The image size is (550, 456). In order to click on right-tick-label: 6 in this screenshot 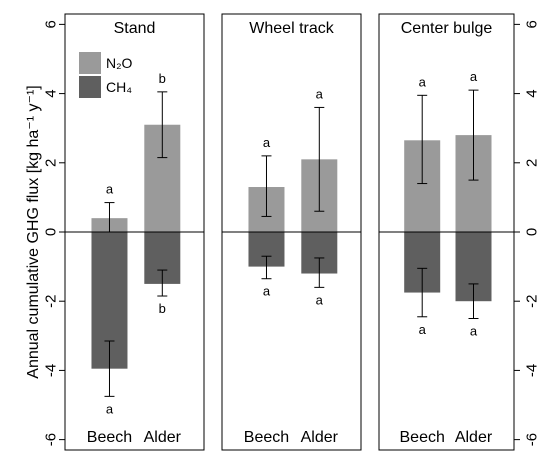, I will do `click(531, 24)`.